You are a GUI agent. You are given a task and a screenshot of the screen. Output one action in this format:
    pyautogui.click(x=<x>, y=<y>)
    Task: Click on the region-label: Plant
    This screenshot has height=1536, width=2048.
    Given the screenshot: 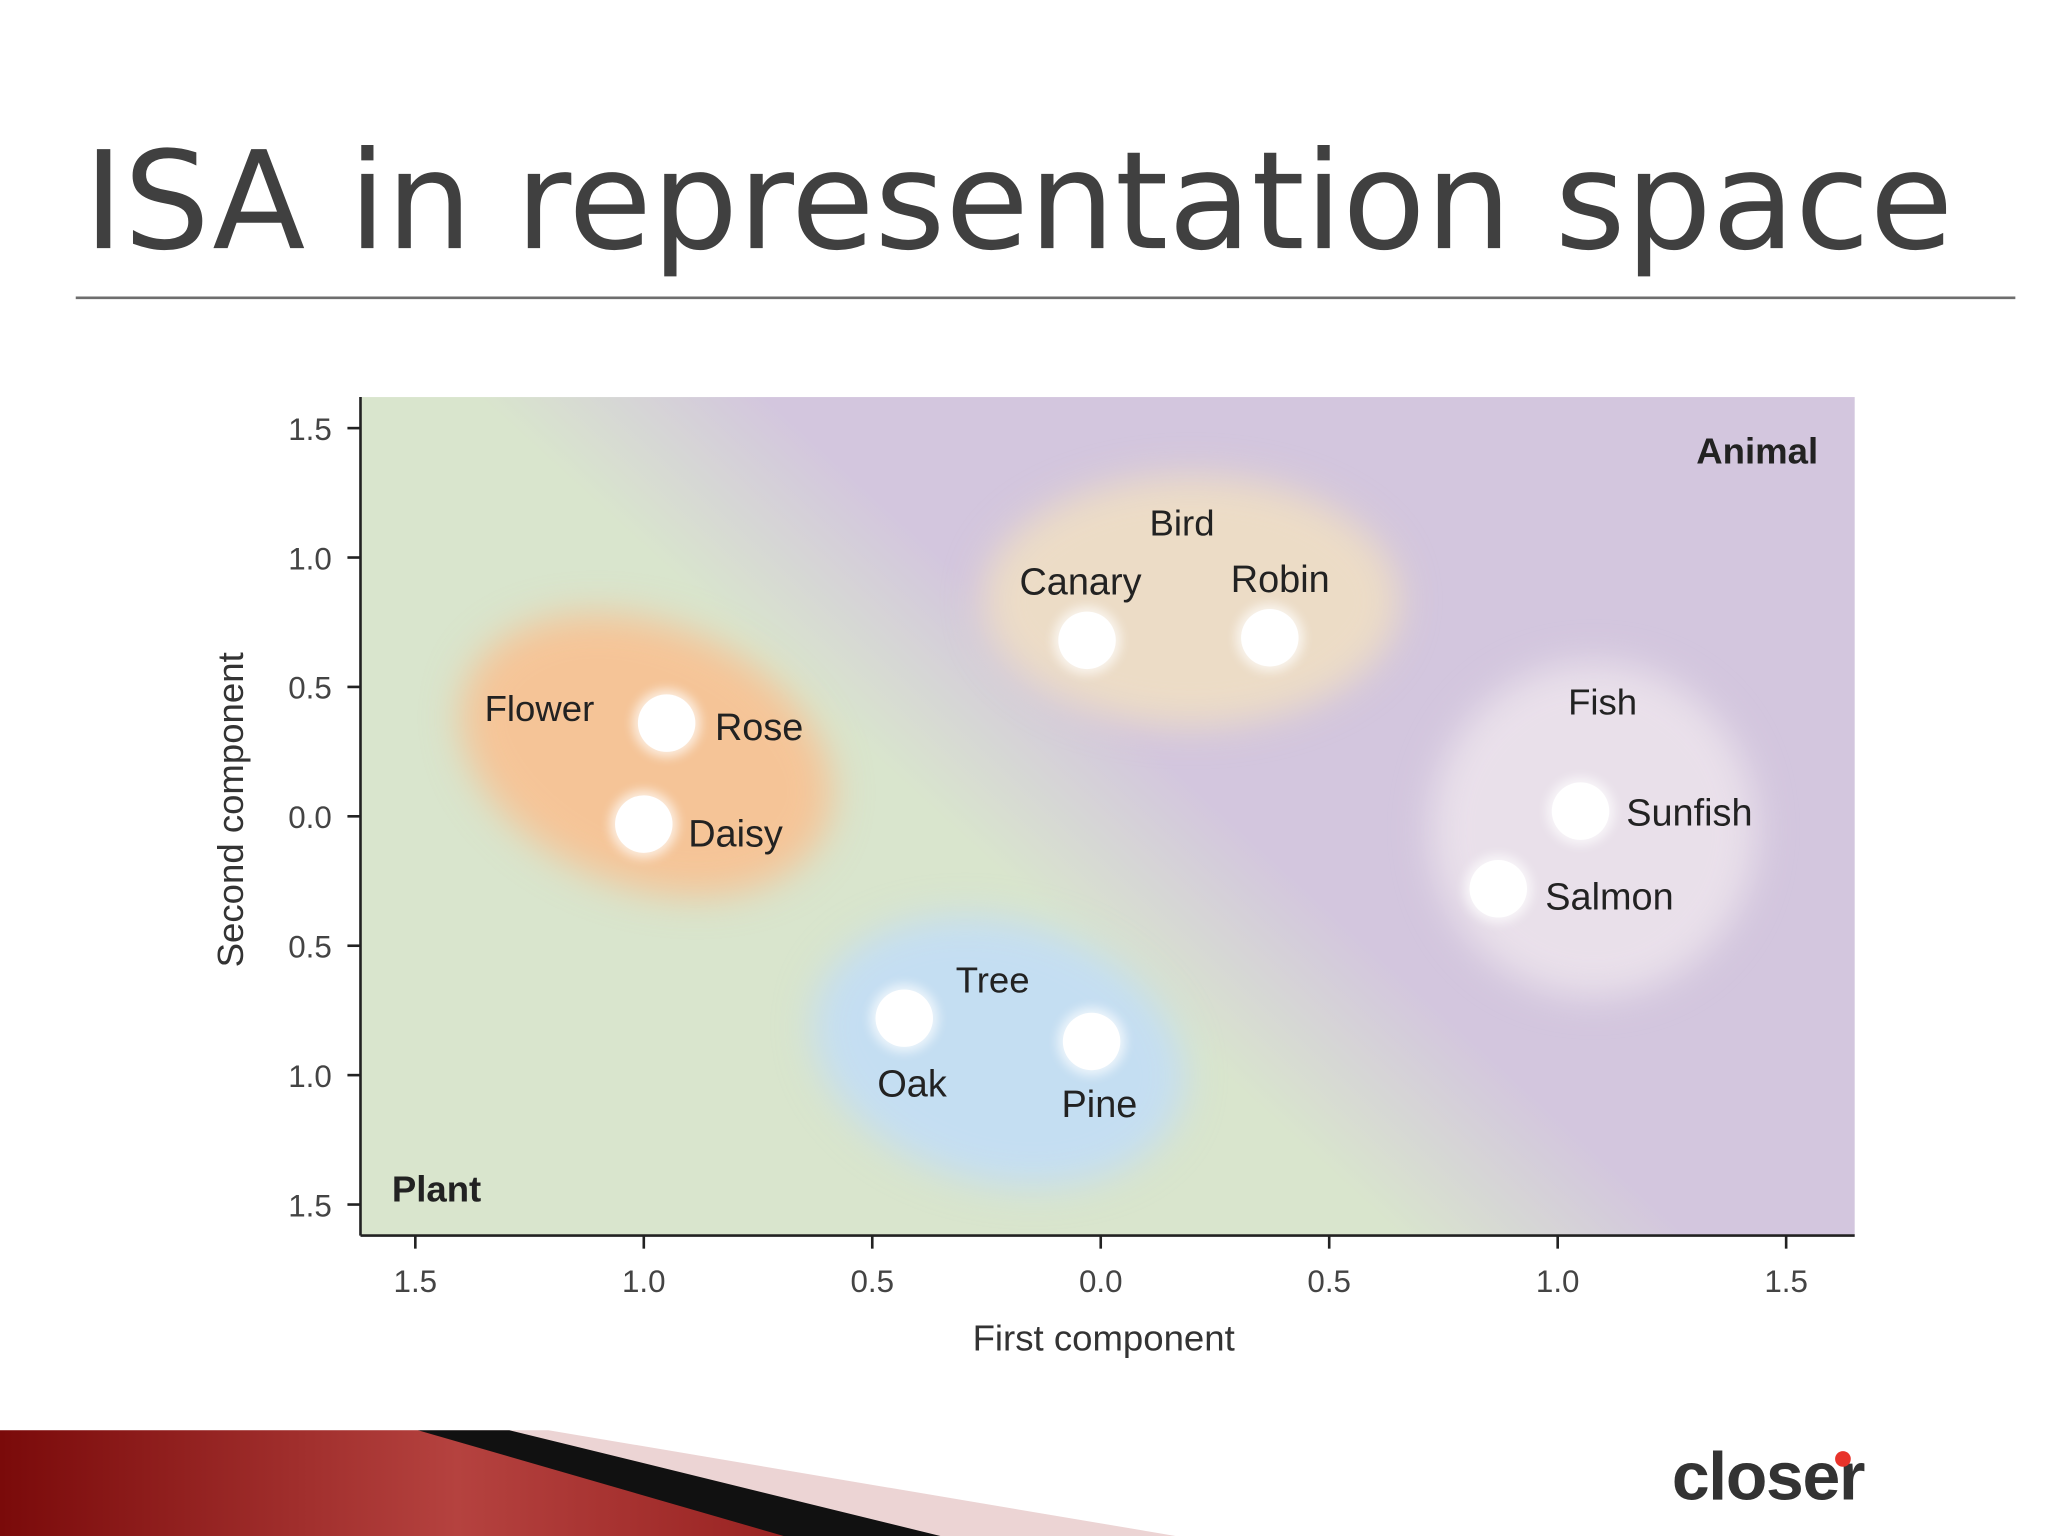 What is the action you would take?
    pyautogui.click(x=436, y=1189)
    